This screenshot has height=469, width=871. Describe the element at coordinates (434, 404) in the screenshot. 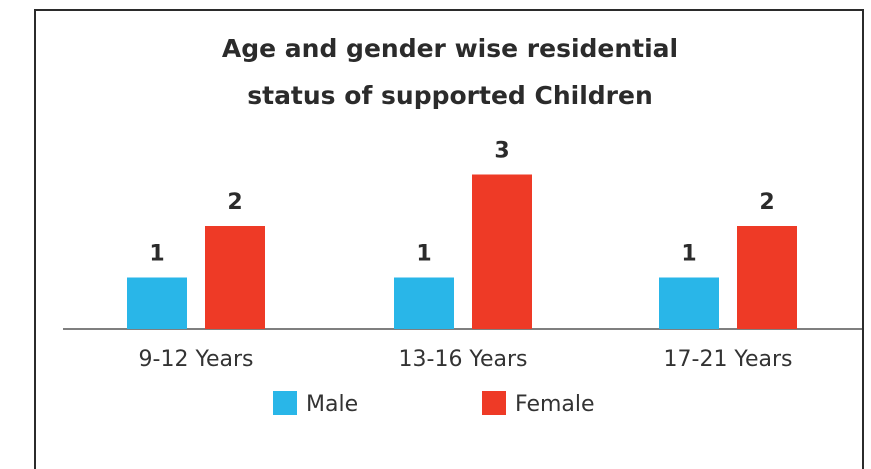

I see `legend: Male Female` at that location.